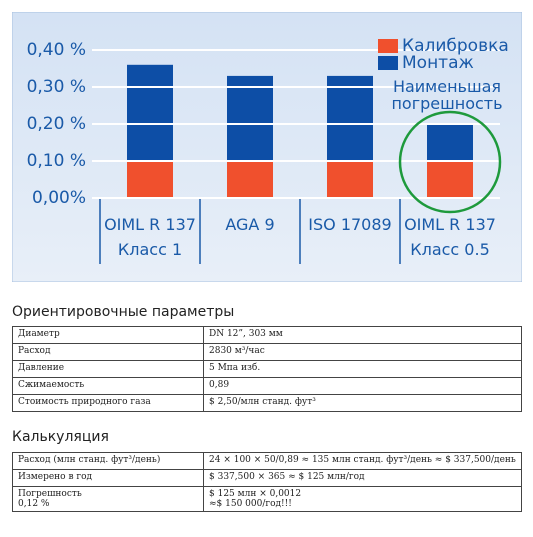 The height and width of the screenshot is (537, 533). I want to click on table-cell: Погрешность 0,12 %, so click(108, 499).